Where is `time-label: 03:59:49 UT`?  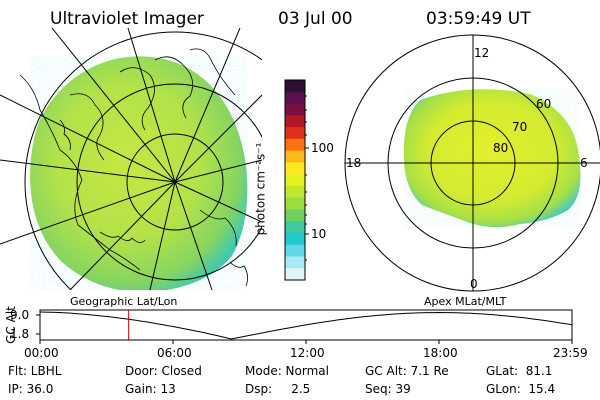
time-label: 03:59:49 UT is located at coordinates (478, 19).